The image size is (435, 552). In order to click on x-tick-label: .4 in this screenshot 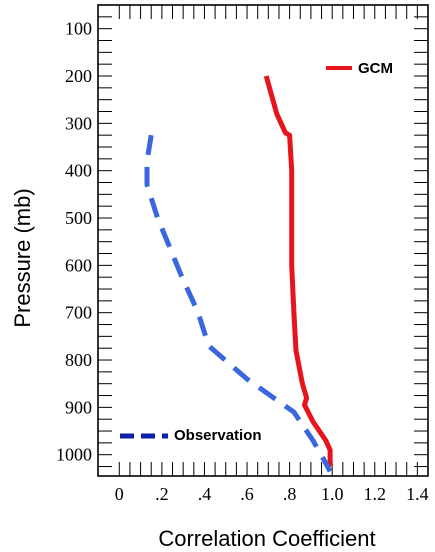, I will do `click(205, 494)`.